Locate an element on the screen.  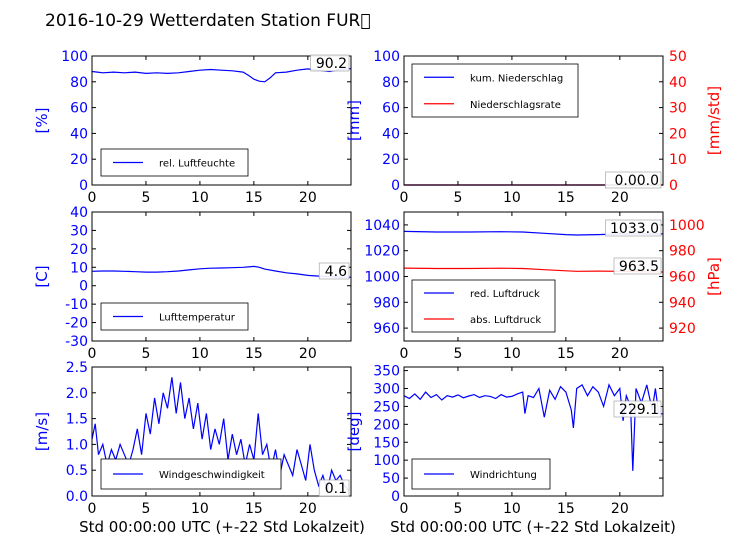
rain-xtick-label-3: 15 is located at coordinates (566, 198).